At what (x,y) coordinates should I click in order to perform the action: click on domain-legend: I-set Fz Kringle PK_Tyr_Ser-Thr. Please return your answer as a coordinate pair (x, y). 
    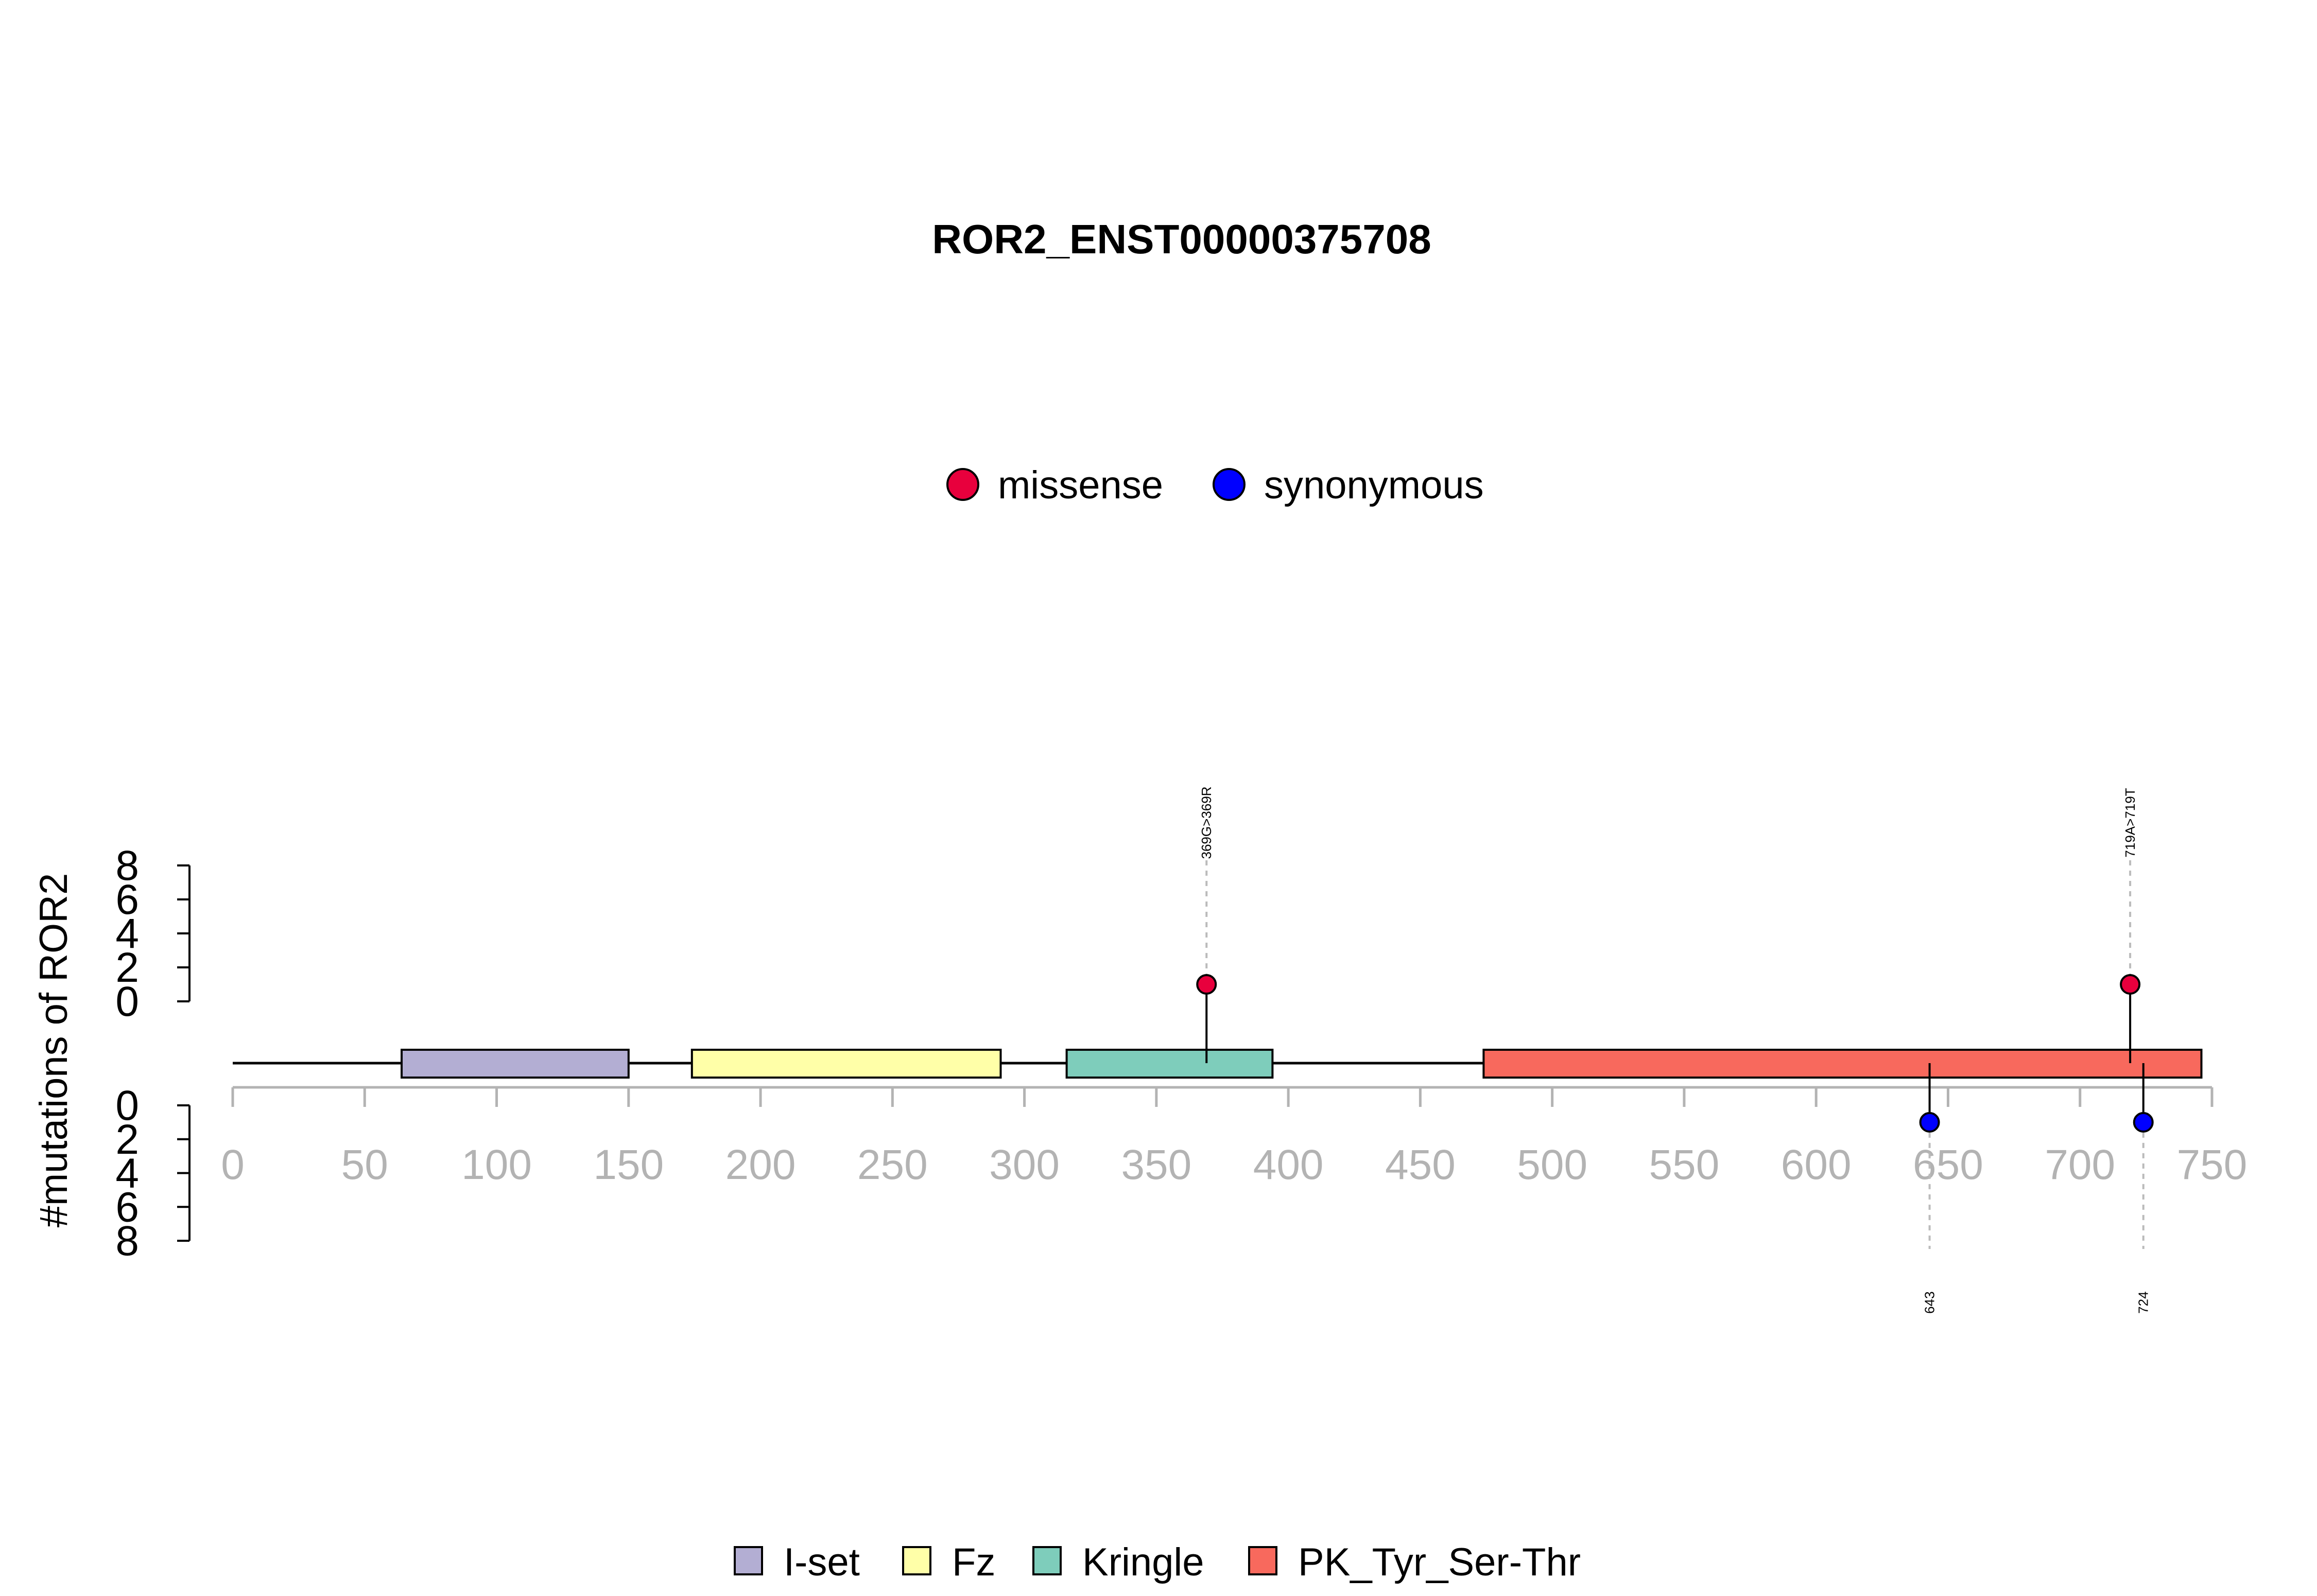
    Looking at the image, I should click on (1157, 1562).